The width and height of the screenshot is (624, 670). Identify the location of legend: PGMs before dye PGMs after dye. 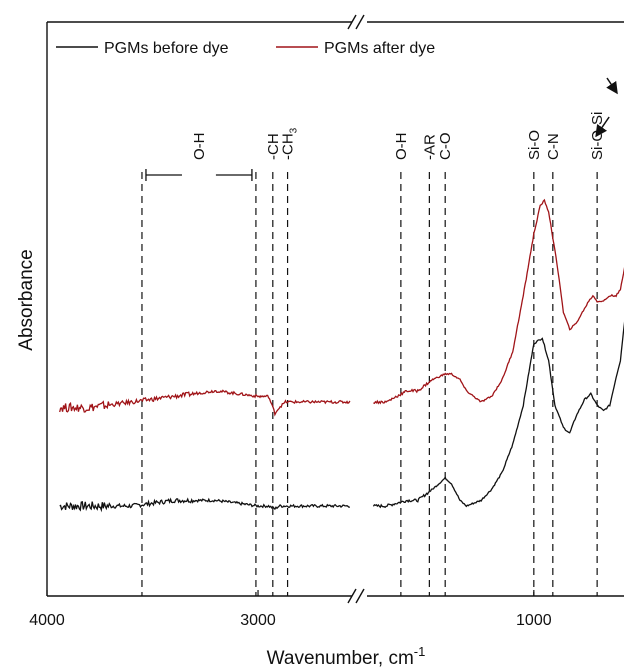
(245, 48).